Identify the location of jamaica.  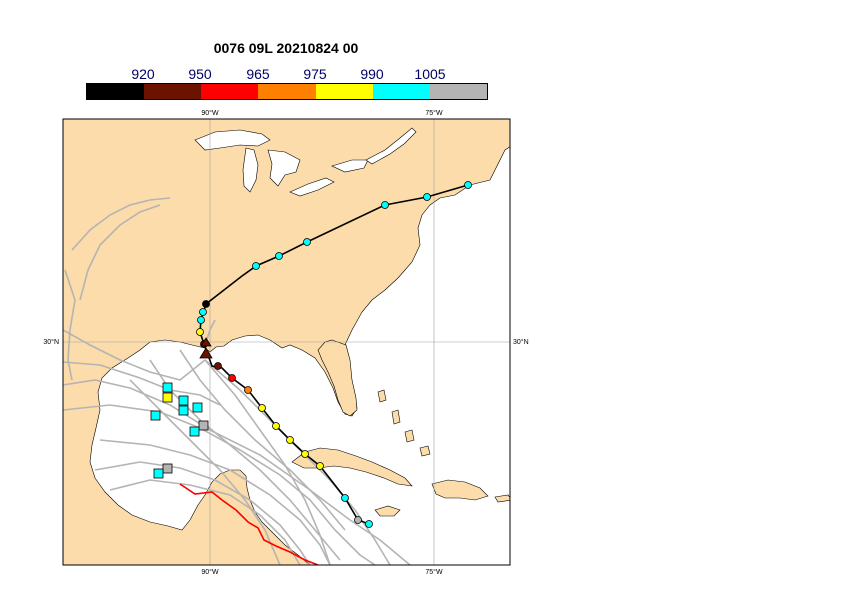
(387, 511).